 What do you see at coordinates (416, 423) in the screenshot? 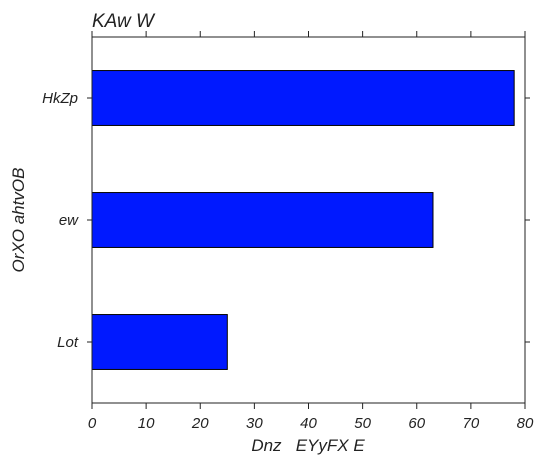
I see `x-tick-label: 60` at bounding box center [416, 423].